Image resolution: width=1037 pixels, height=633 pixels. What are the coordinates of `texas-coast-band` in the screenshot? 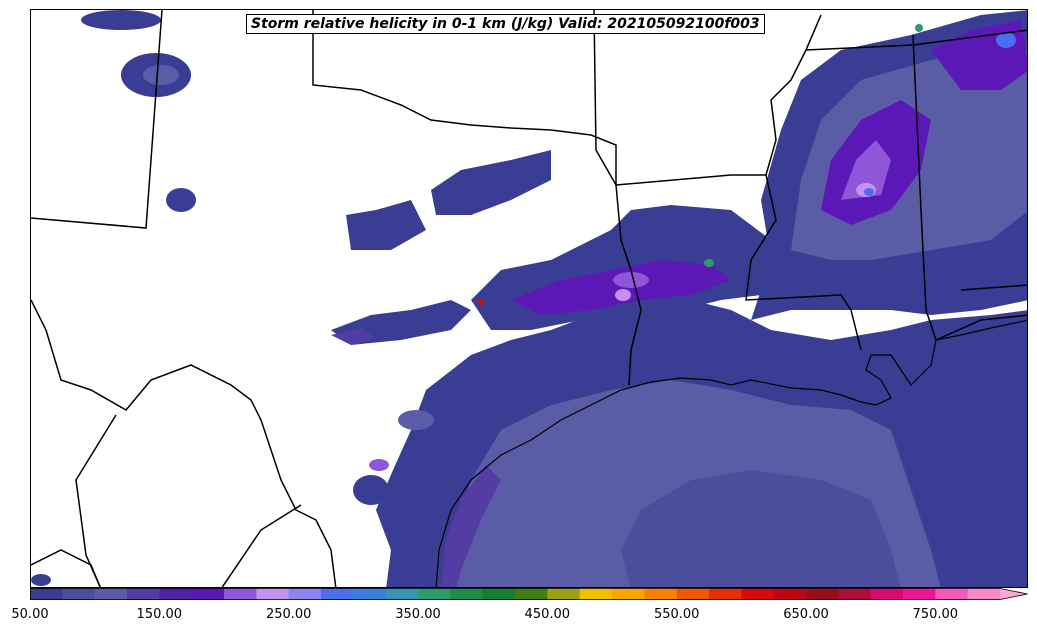 It's located at (471, 526).